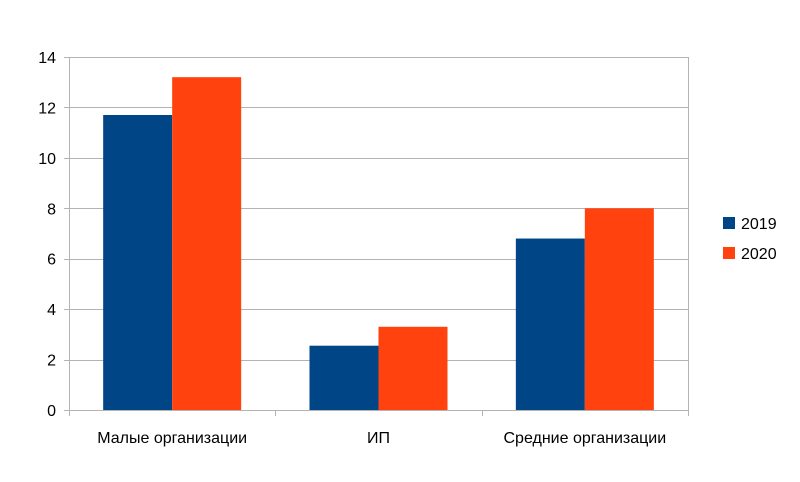 The height and width of the screenshot is (482, 800). I want to click on legend-label-2020: 2020, so click(759, 254).